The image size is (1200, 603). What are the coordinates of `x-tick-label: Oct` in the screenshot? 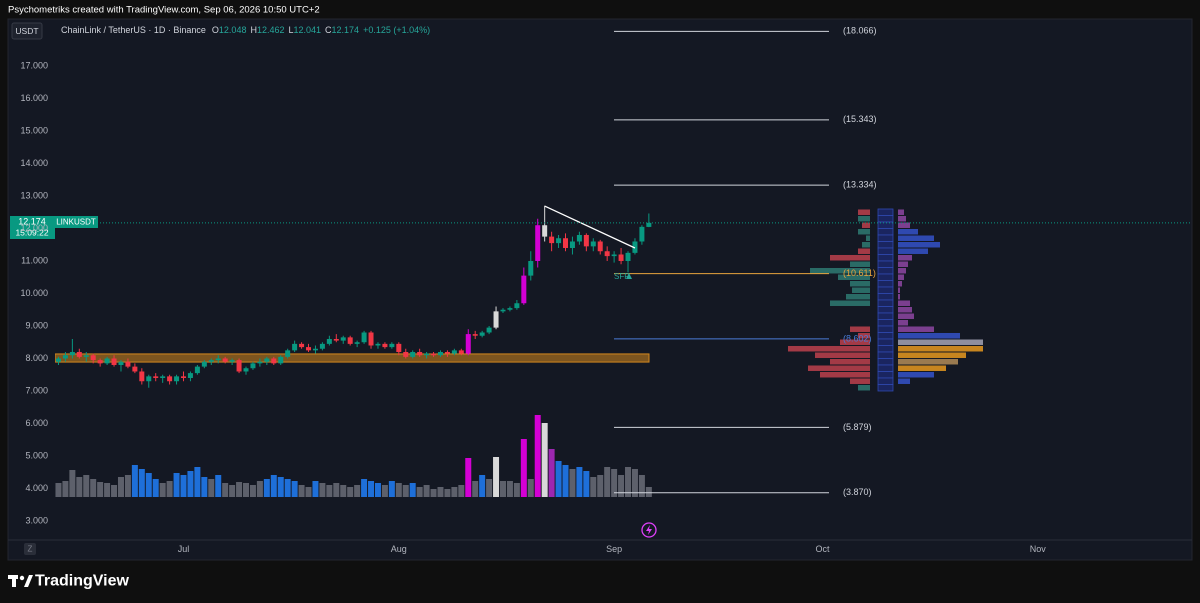 It's located at (822, 549).